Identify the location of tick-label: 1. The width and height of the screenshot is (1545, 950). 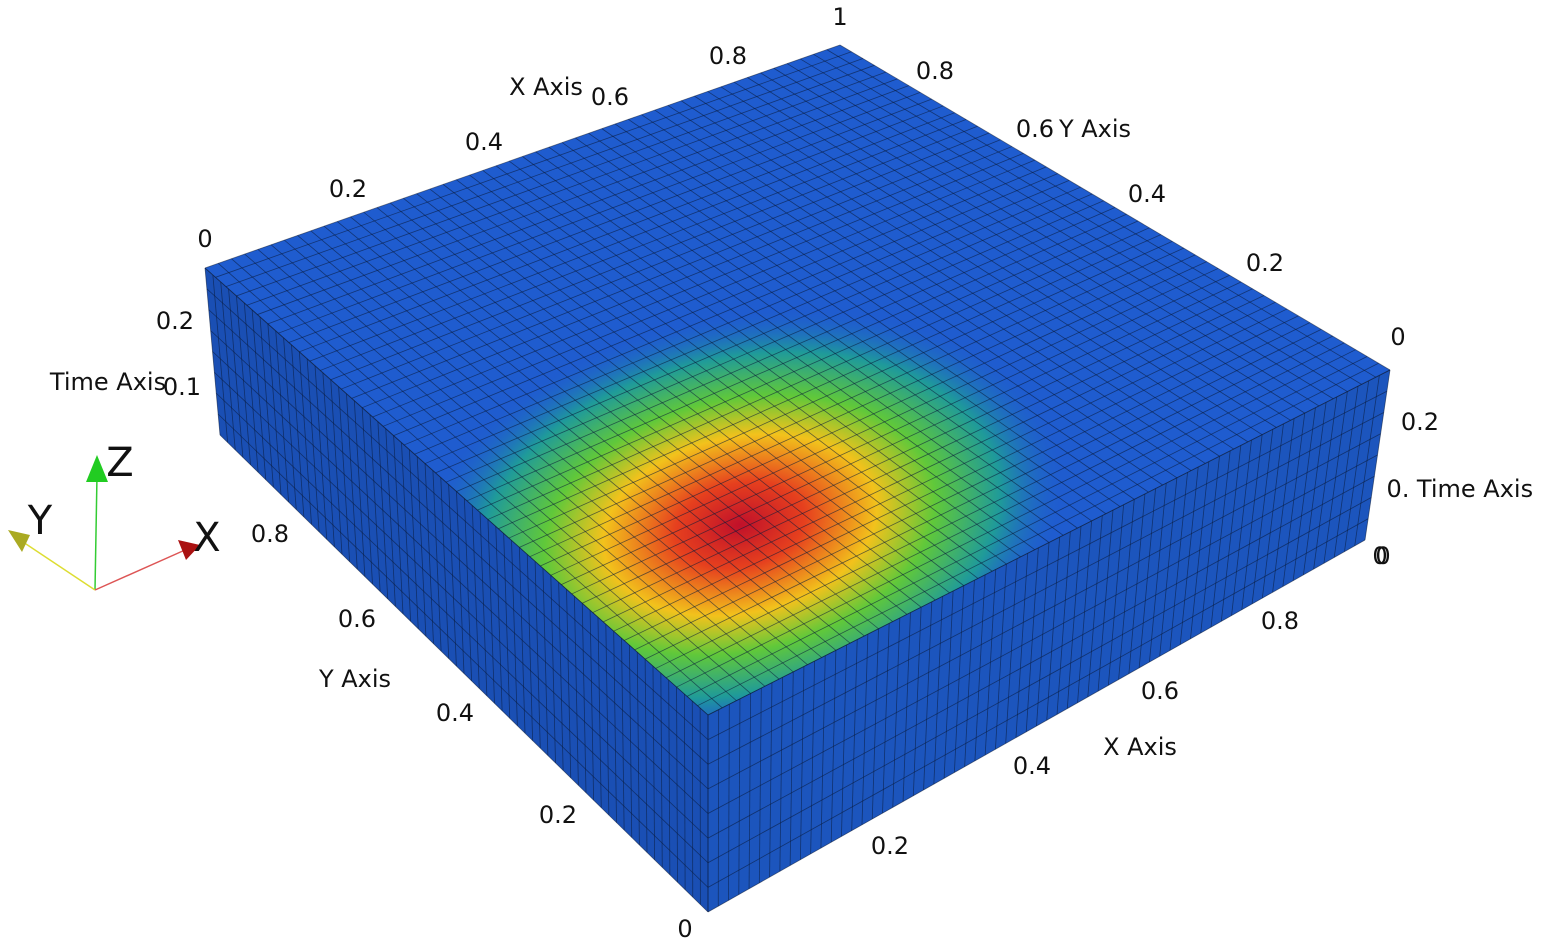
(839, 17).